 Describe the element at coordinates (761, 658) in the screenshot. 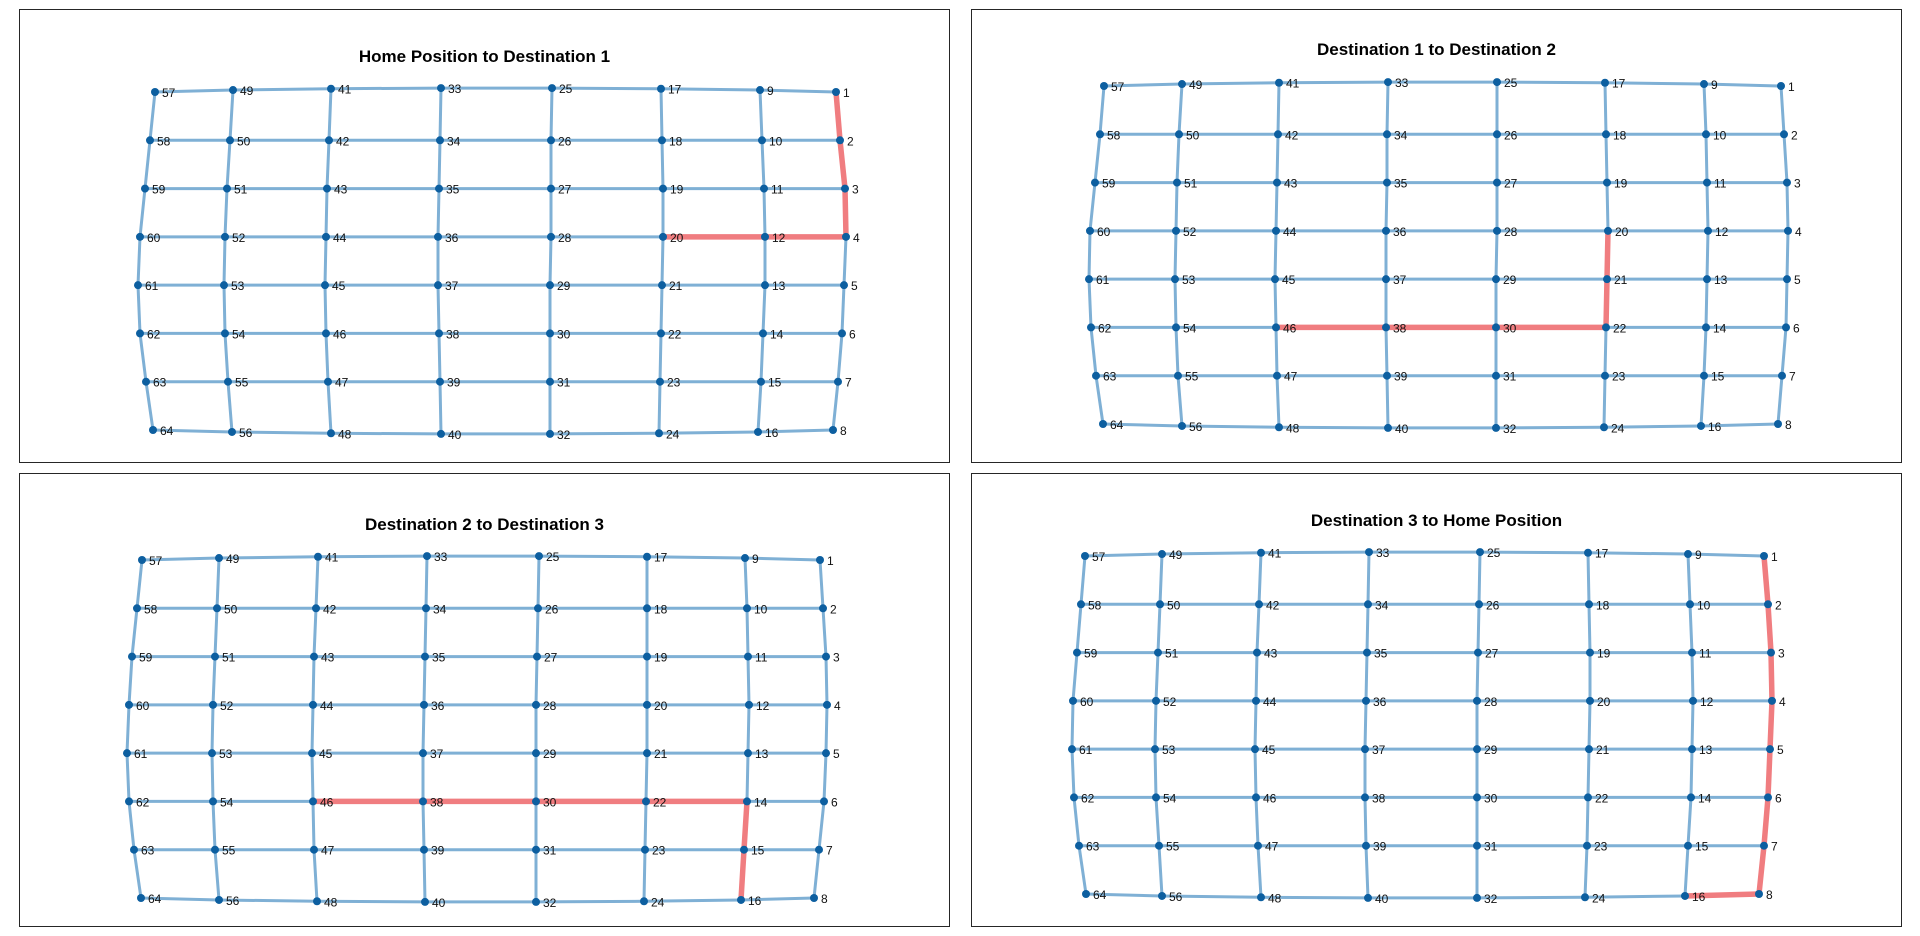

I see `node-label: 11` at that location.